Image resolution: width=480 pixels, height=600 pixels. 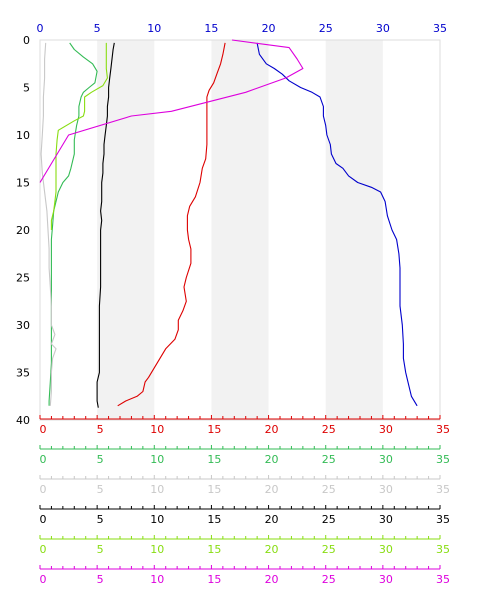 What do you see at coordinates (269, 28) in the screenshot?
I see `x-top-tick-label: 20` at bounding box center [269, 28].